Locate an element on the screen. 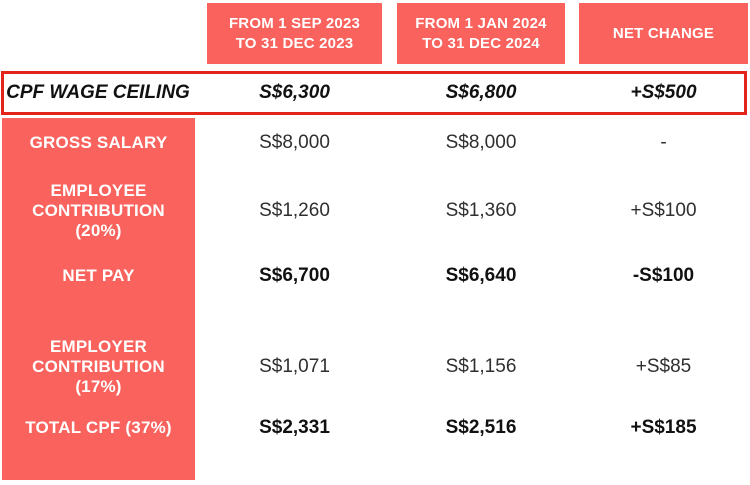 The height and width of the screenshot is (485, 750). employee-contribution-net-change: +S$100 is located at coordinates (663, 210).